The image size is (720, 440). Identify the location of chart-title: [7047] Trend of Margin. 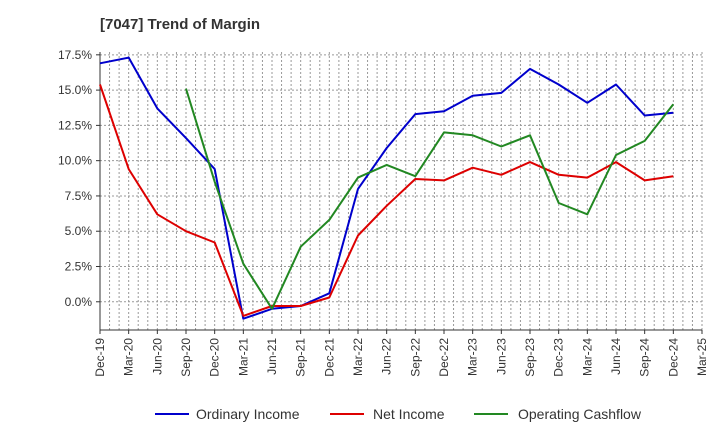
(180, 24).